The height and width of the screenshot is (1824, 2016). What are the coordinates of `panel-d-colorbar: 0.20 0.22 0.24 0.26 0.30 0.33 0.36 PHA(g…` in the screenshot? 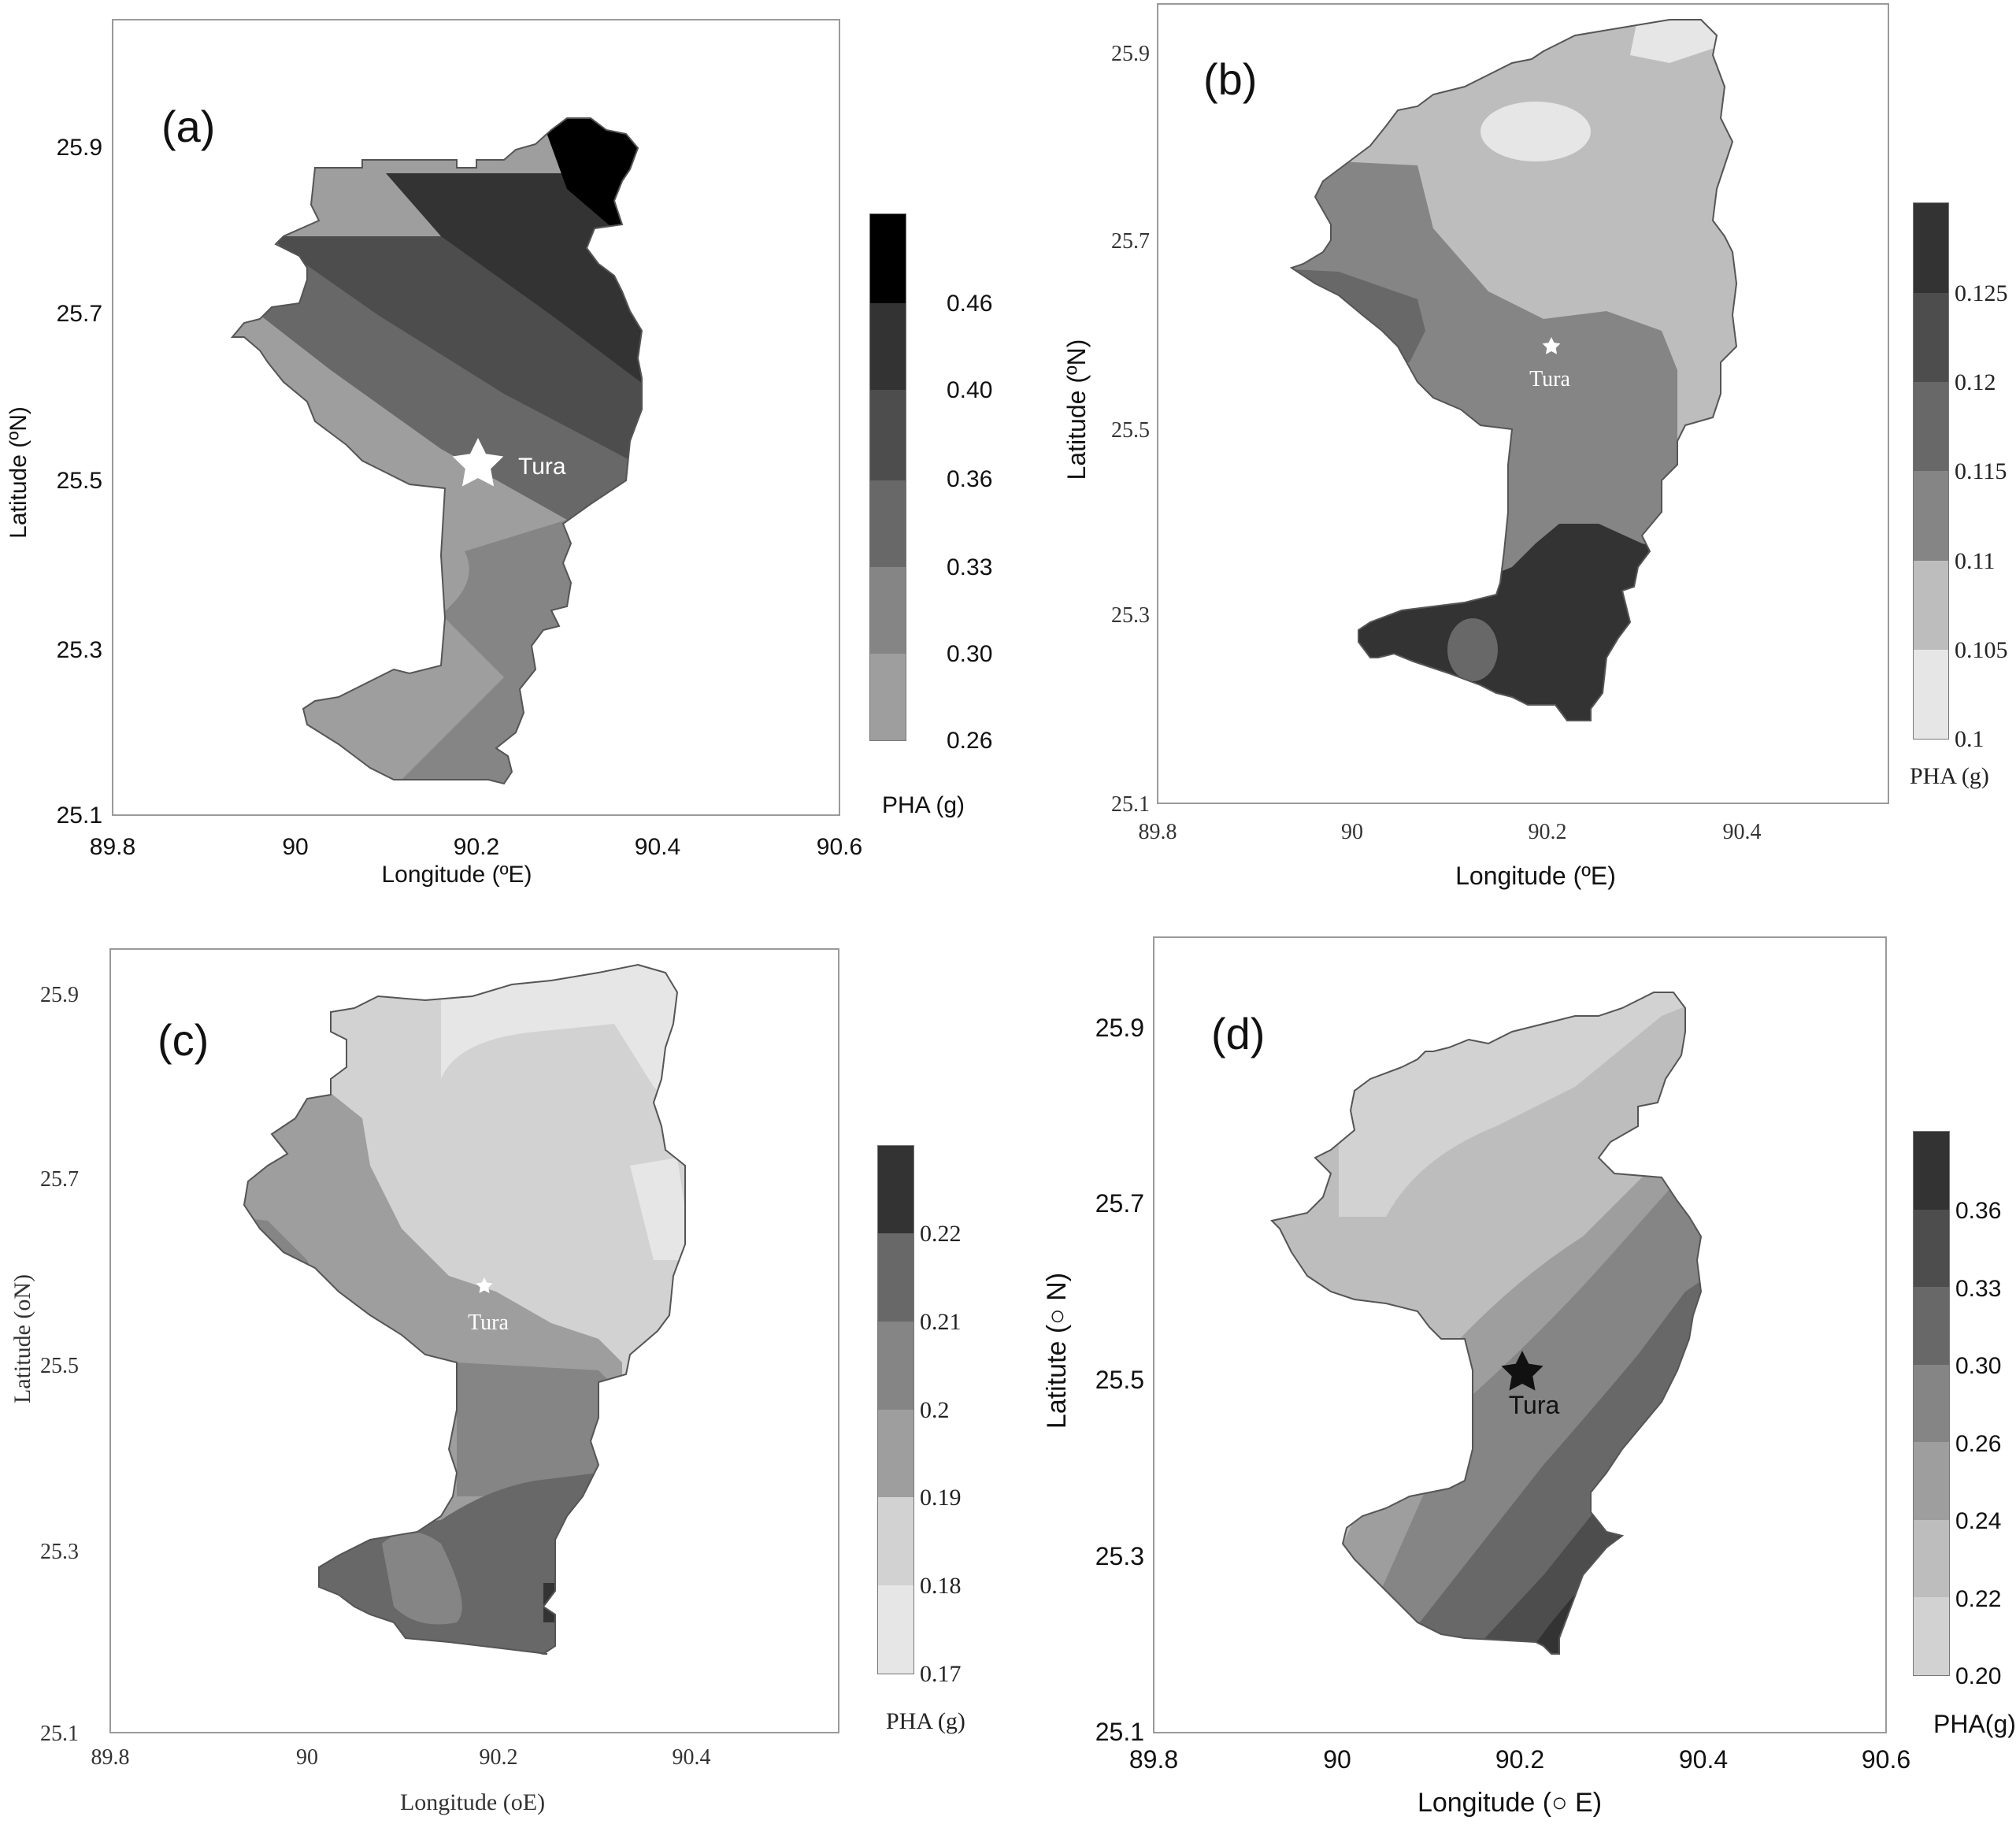 It's located at (1964, 1434).